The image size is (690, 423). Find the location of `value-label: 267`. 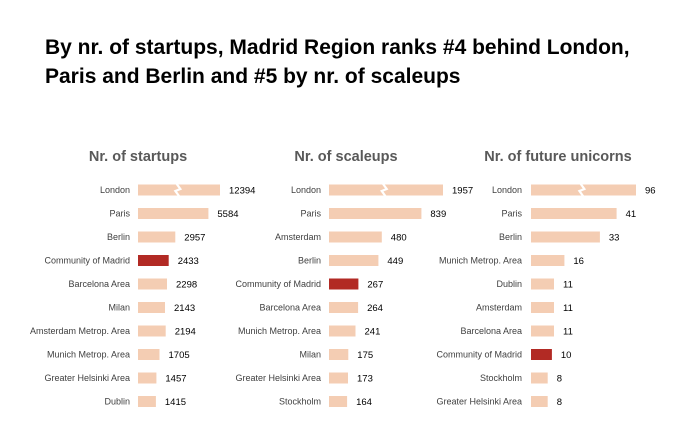

value-label: 267 is located at coordinates (375, 285).